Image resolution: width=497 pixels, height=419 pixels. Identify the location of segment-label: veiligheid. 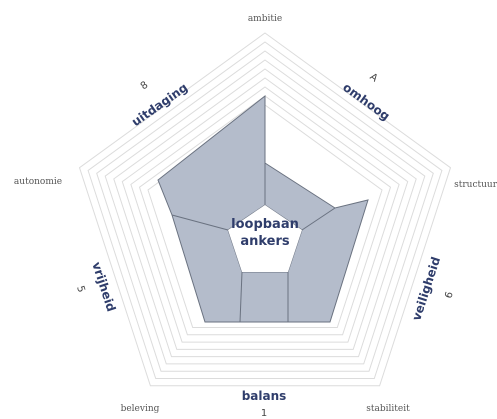
(426, 288).